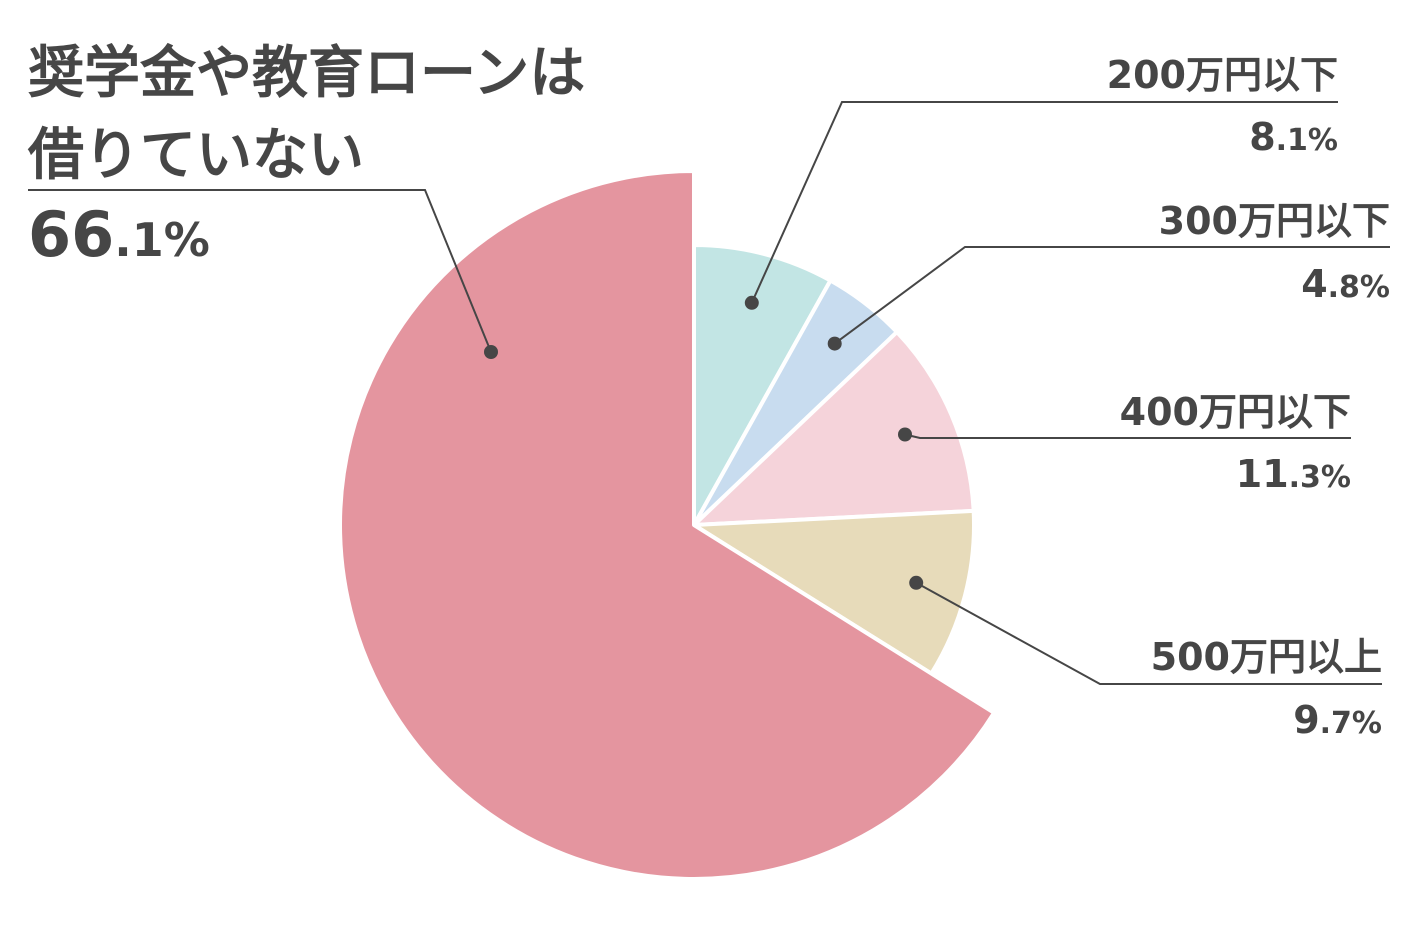 This screenshot has width=1412, height=943. What do you see at coordinates (1345, 284) in the screenshot?
I see `slice-value-2: 4.8%` at bounding box center [1345, 284].